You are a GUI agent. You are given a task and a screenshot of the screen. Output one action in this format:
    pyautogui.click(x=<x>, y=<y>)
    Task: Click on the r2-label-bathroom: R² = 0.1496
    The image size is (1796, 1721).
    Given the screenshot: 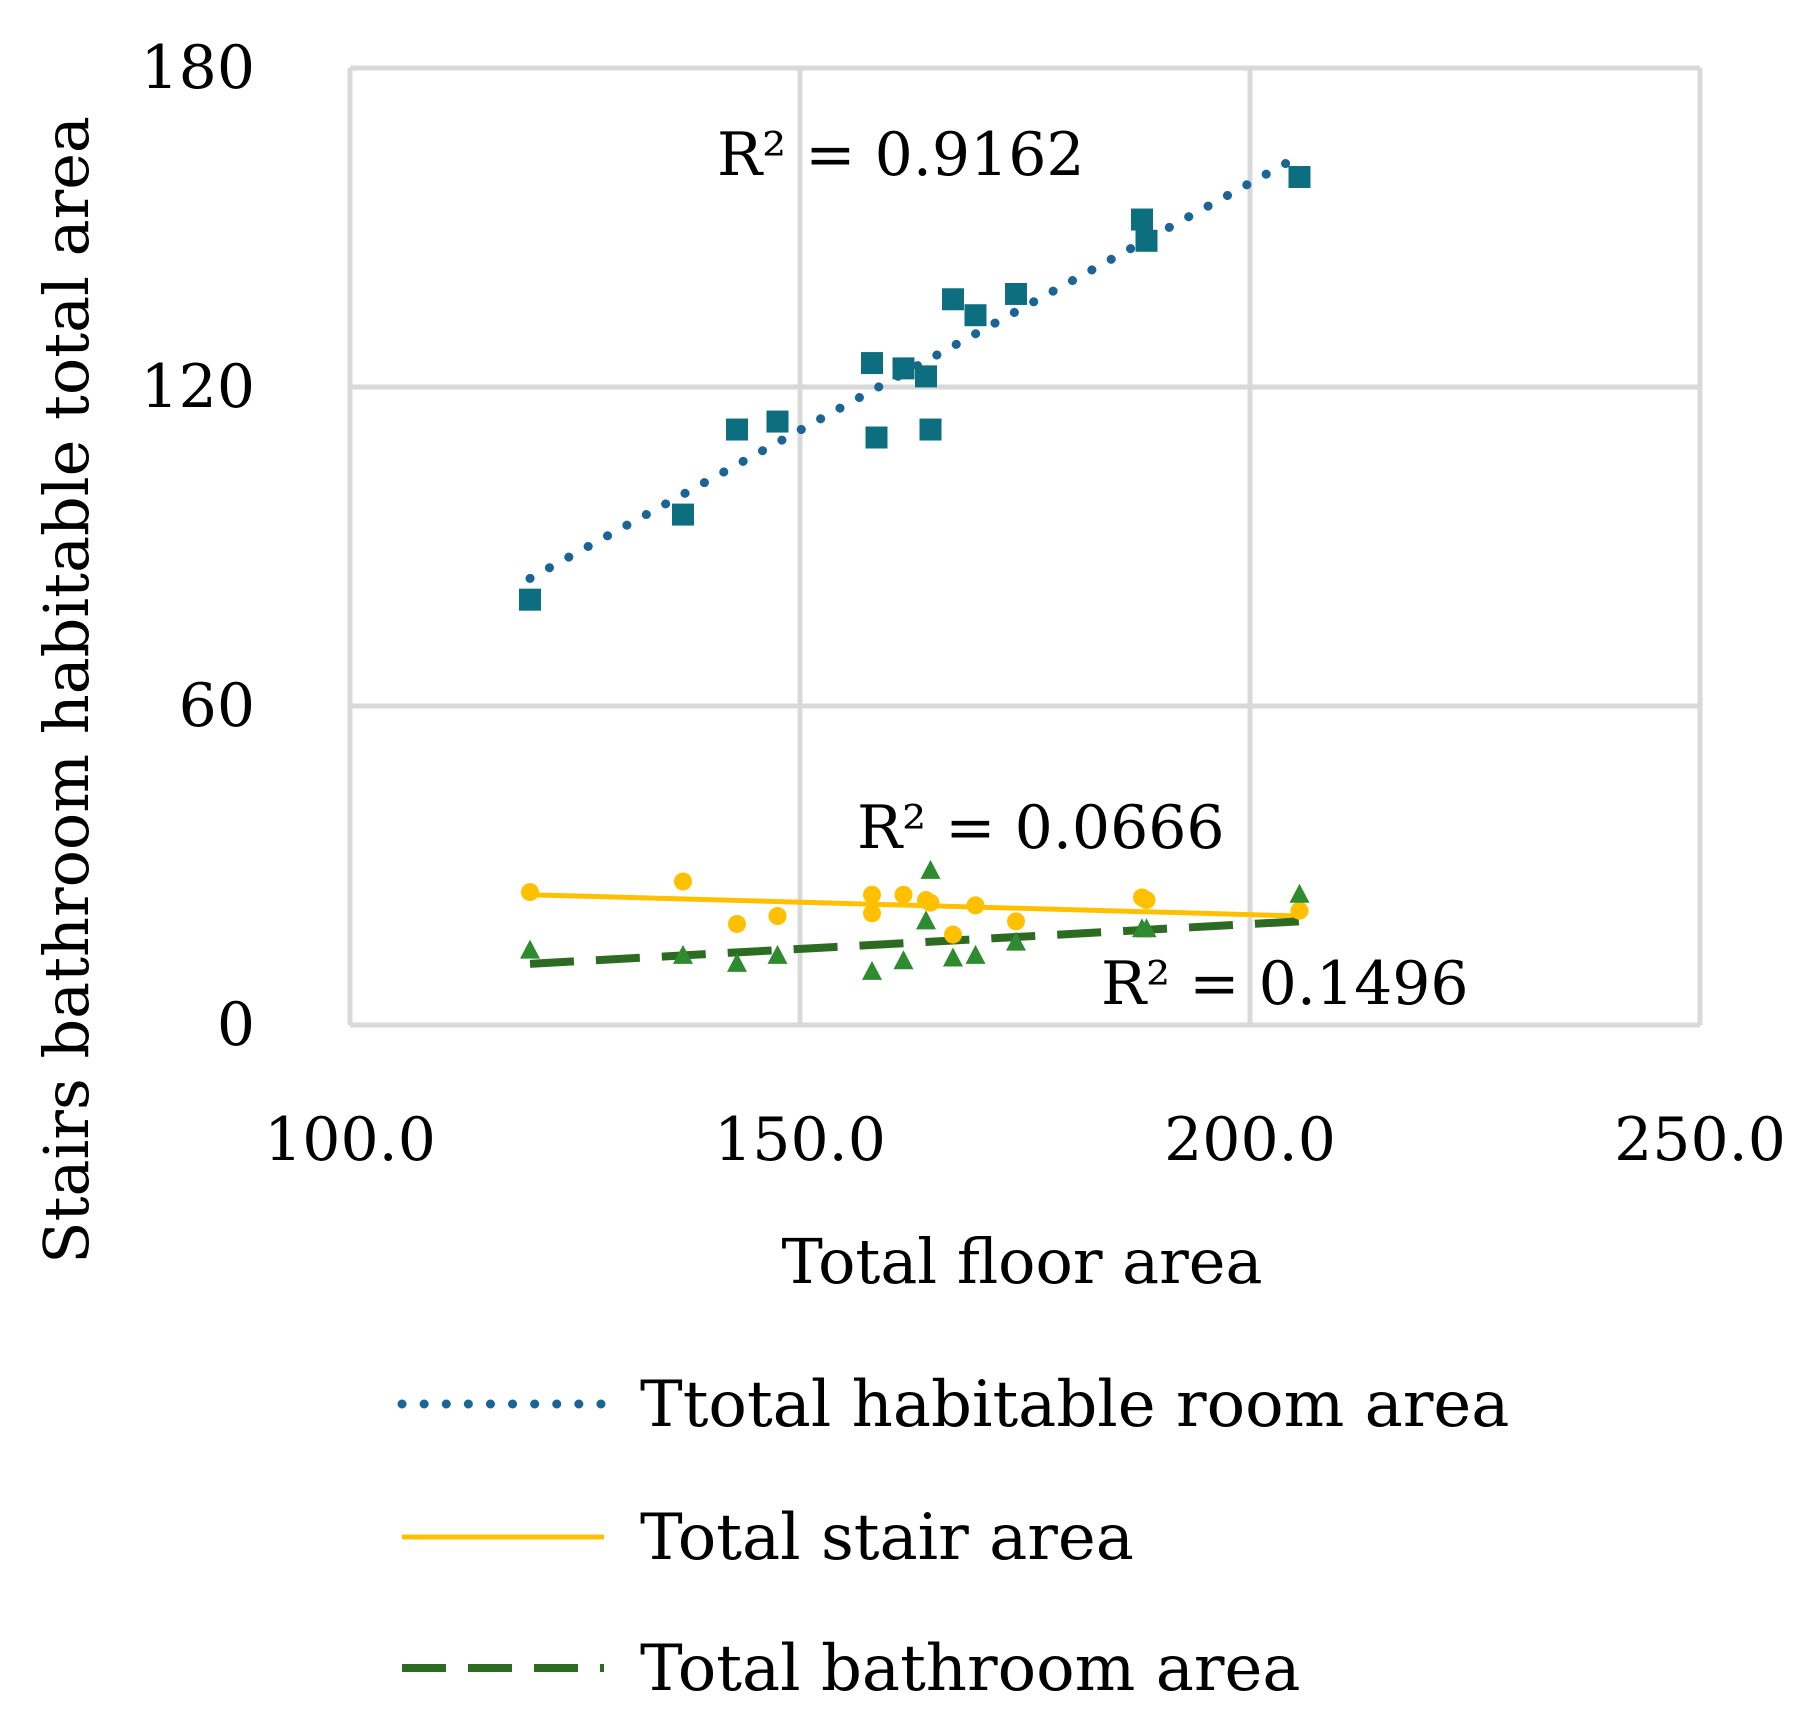 What is the action you would take?
    pyautogui.click(x=1285, y=984)
    